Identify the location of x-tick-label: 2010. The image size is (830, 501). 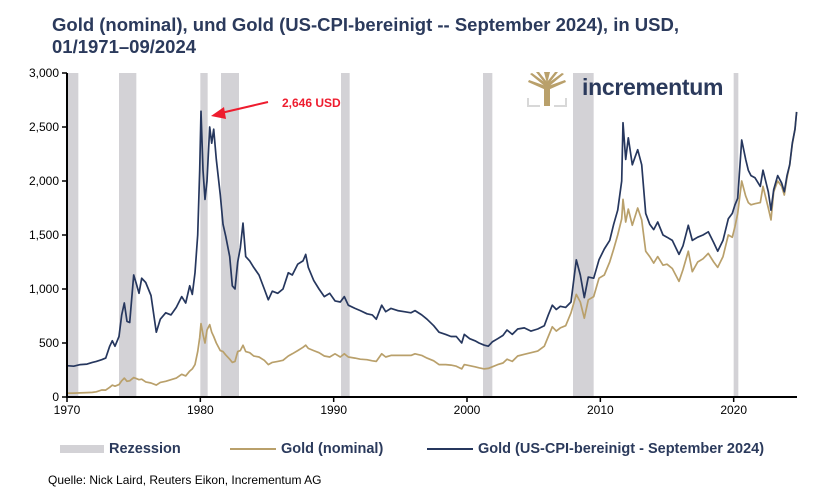
(600, 410).